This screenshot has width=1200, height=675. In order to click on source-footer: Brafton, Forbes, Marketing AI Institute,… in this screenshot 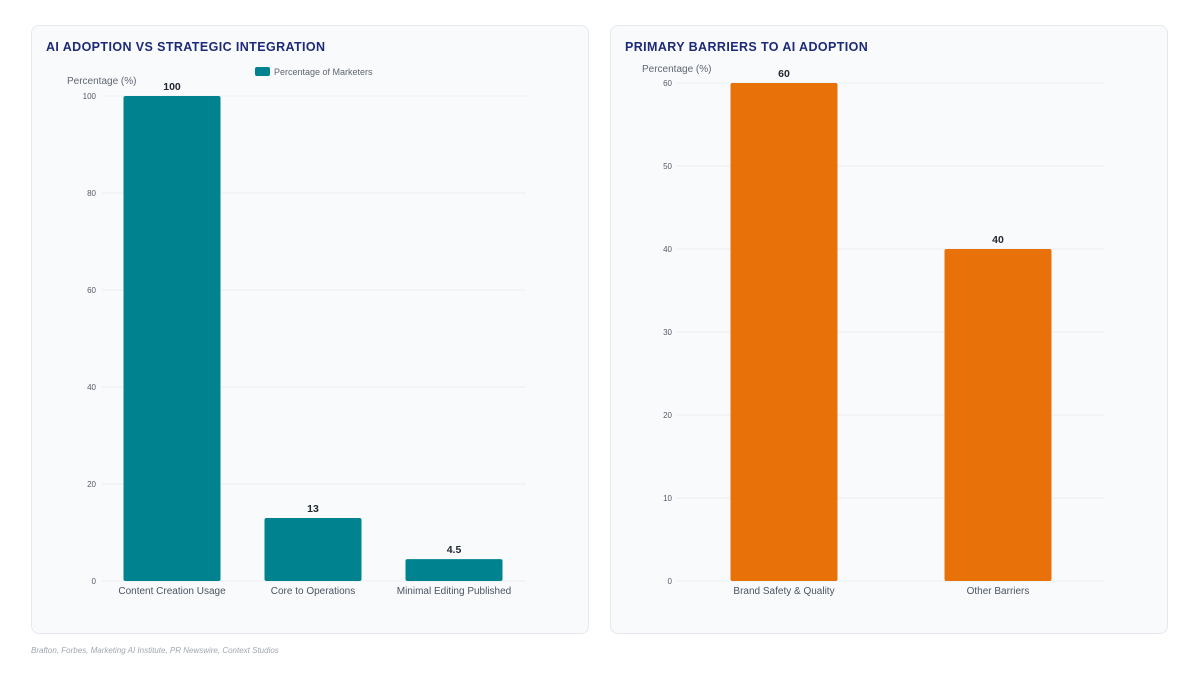, I will do `click(155, 650)`.